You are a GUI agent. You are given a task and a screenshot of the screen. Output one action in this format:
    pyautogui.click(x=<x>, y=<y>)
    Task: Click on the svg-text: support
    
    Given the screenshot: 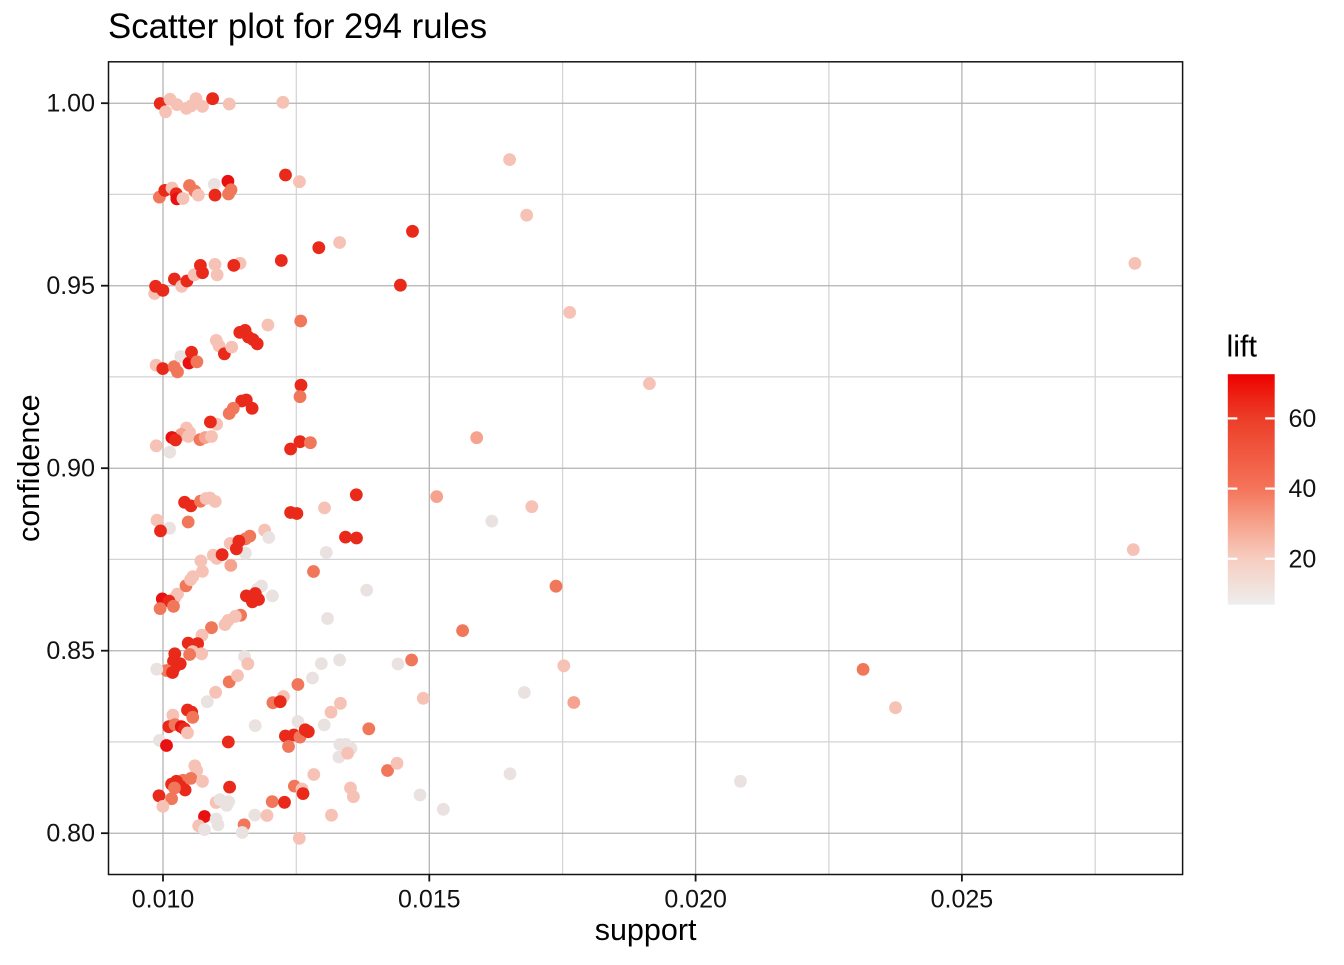 What is the action you would take?
    pyautogui.click(x=646, y=930)
    